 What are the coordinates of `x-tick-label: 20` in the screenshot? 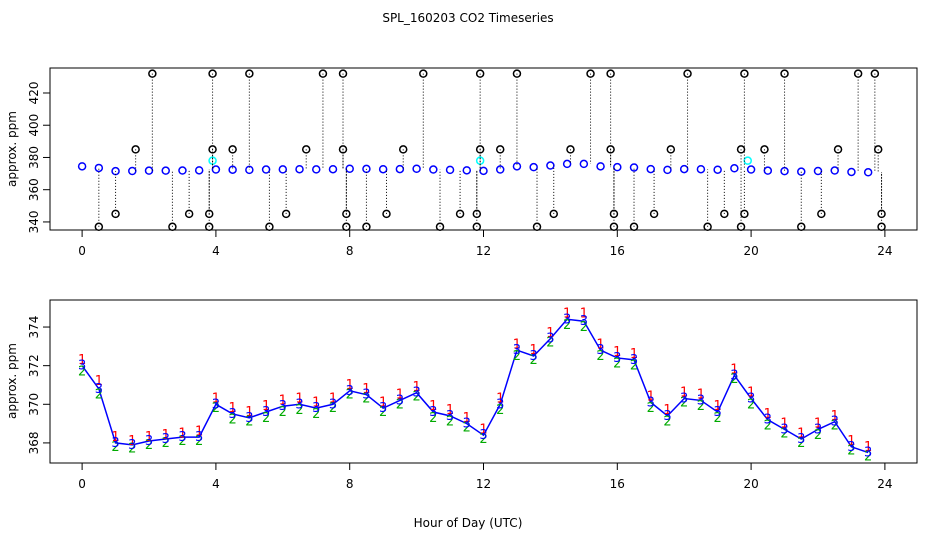 It's located at (750, 251).